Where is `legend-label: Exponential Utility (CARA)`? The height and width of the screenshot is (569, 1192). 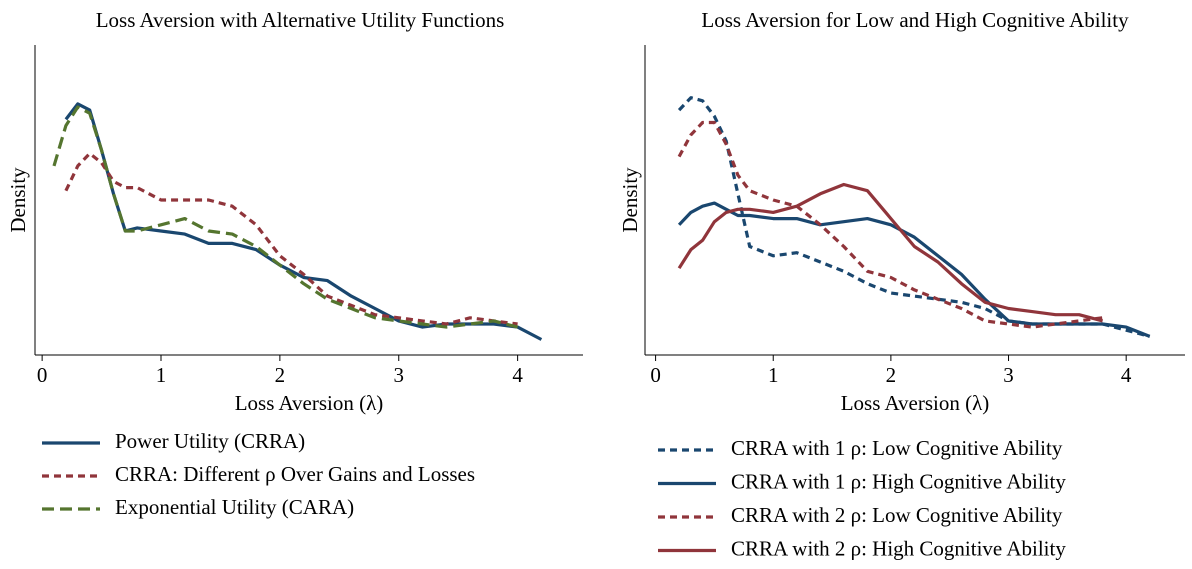 legend-label: Exponential Utility (CARA) is located at coordinates (234, 507).